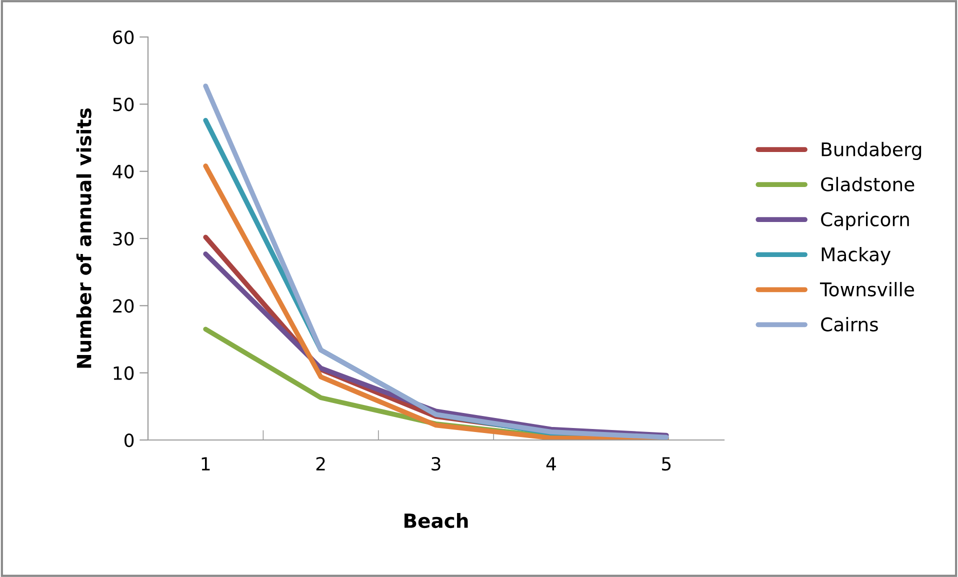  Describe the element at coordinates (206, 463) in the screenshot. I see `x-tick-label: 1` at that location.